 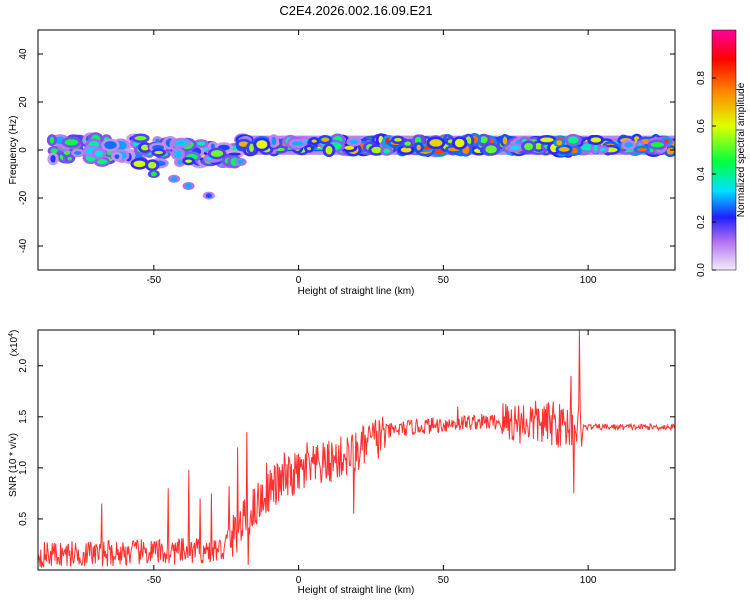 What do you see at coordinates (701, 78) in the screenshot?
I see `colorbar-tick-label: 0.8` at bounding box center [701, 78].